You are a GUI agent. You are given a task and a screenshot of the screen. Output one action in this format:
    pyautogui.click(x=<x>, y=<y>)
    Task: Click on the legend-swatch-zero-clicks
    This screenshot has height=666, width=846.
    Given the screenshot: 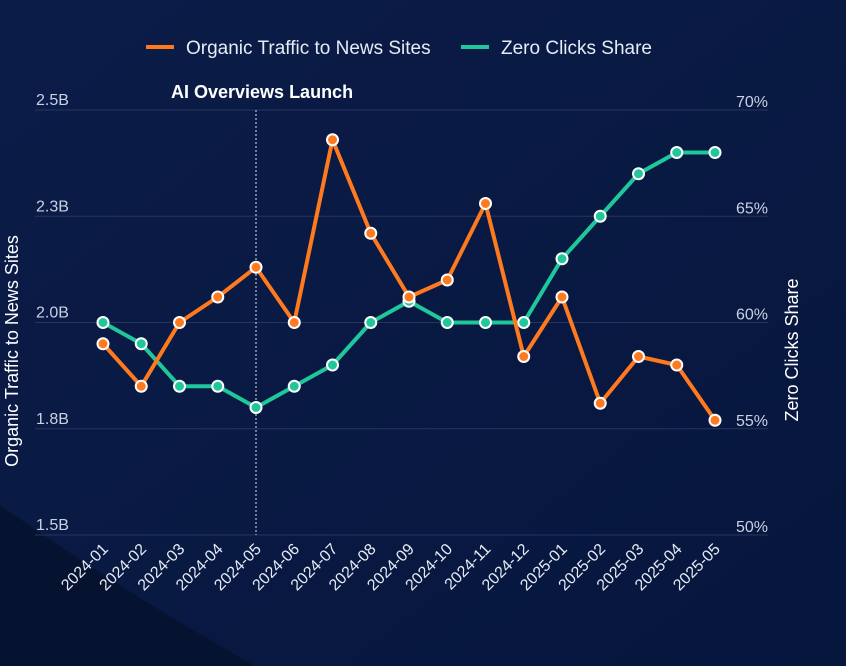 What is the action you would take?
    pyautogui.click(x=475, y=47)
    